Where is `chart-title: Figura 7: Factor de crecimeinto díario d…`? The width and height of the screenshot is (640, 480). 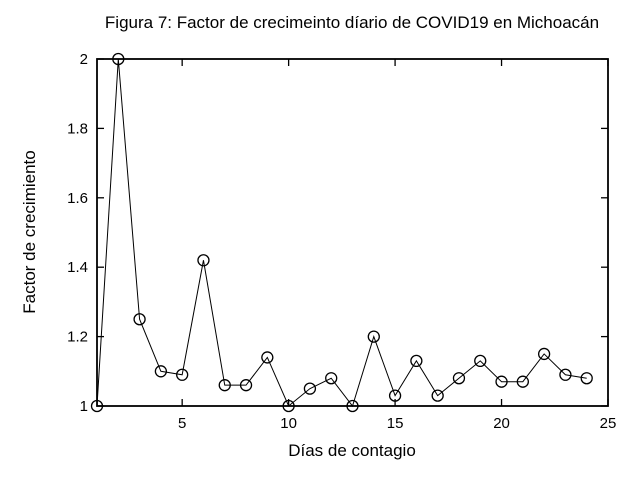
chart-title: Figura 7: Factor de crecimeinto díario d… is located at coordinates (352, 22).